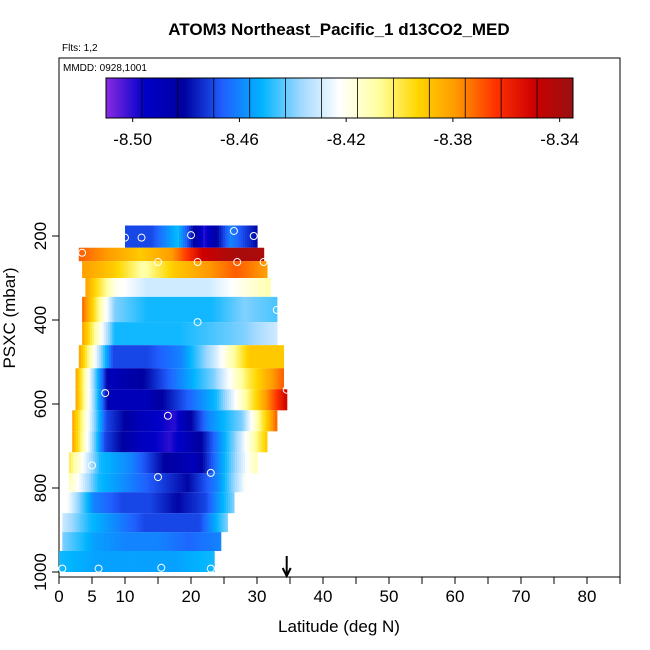  I want to click on x-tick-label: 70, so click(521, 596).